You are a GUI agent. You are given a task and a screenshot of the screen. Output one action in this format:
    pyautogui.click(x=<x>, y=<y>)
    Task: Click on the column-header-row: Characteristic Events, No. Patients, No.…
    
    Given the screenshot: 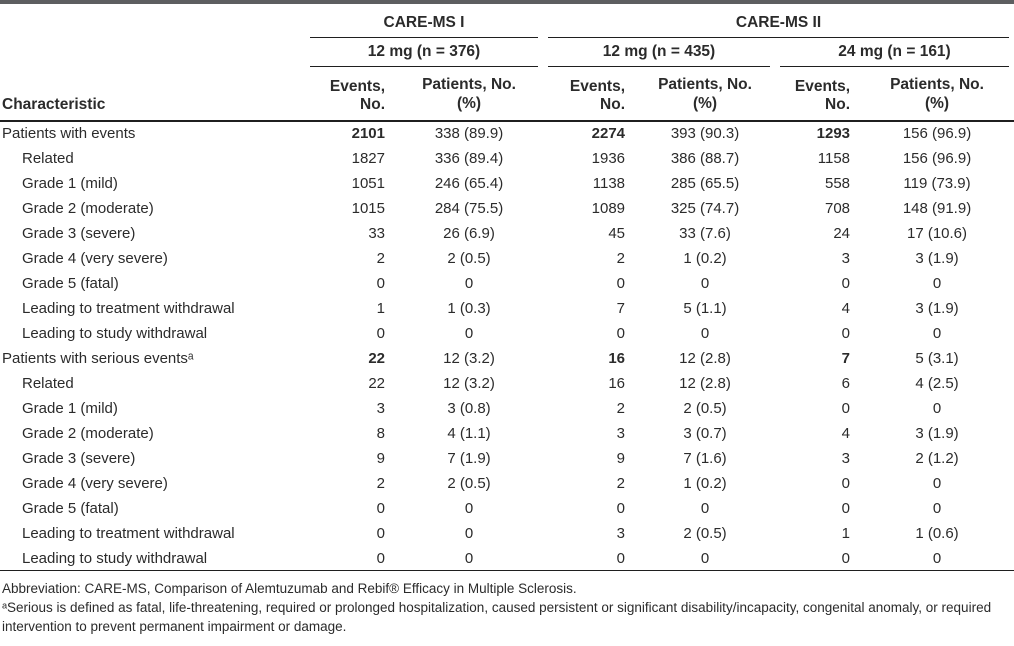 What is the action you would take?
    pyautogui.click(x=507, y=94)
    